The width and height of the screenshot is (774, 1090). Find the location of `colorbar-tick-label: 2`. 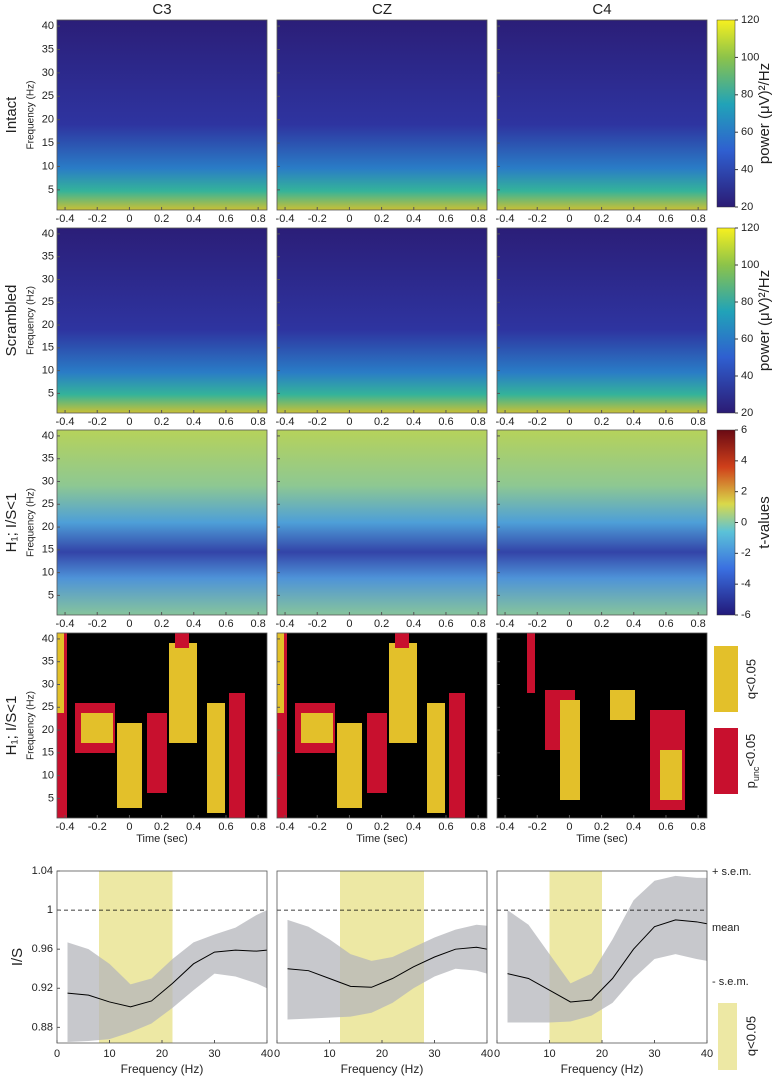

colorbar-tick-label: 2 is located at coordinates (744, 492).